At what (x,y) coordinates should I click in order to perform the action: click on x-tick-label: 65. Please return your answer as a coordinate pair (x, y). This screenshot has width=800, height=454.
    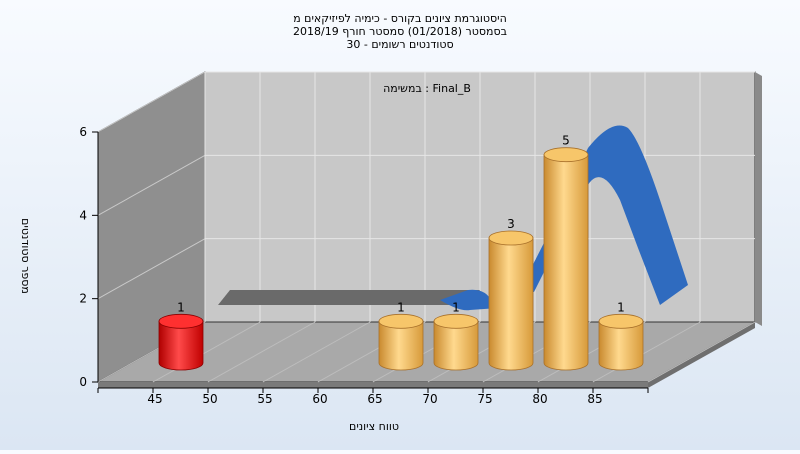
    Looking at the image, I should click on (374, 399).